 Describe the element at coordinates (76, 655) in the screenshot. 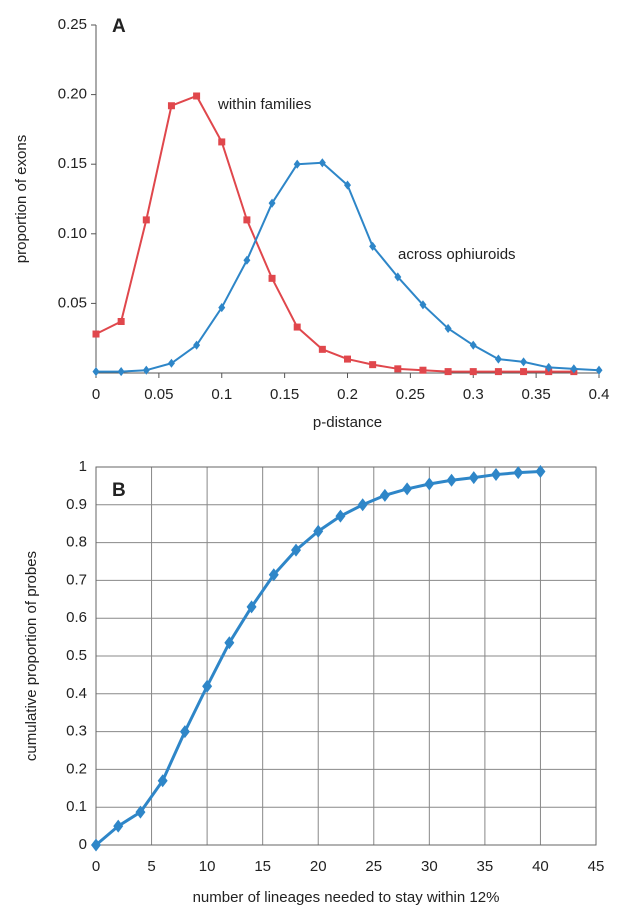

I see `y-tick-label: 0.5` at that location.